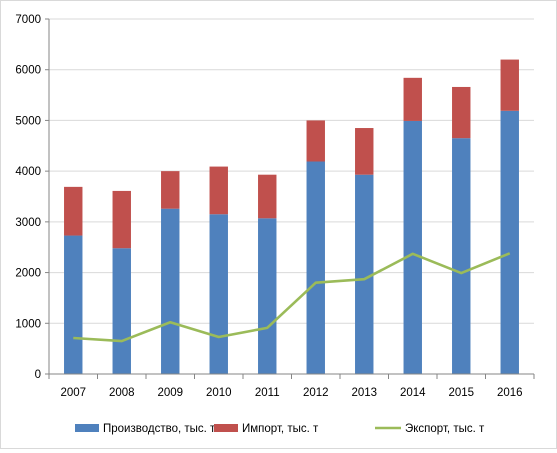  What do you see at coordinates (38, 375) in the screenshot?
I see `y-tick-label: 0` at bounding box center [38, 375].